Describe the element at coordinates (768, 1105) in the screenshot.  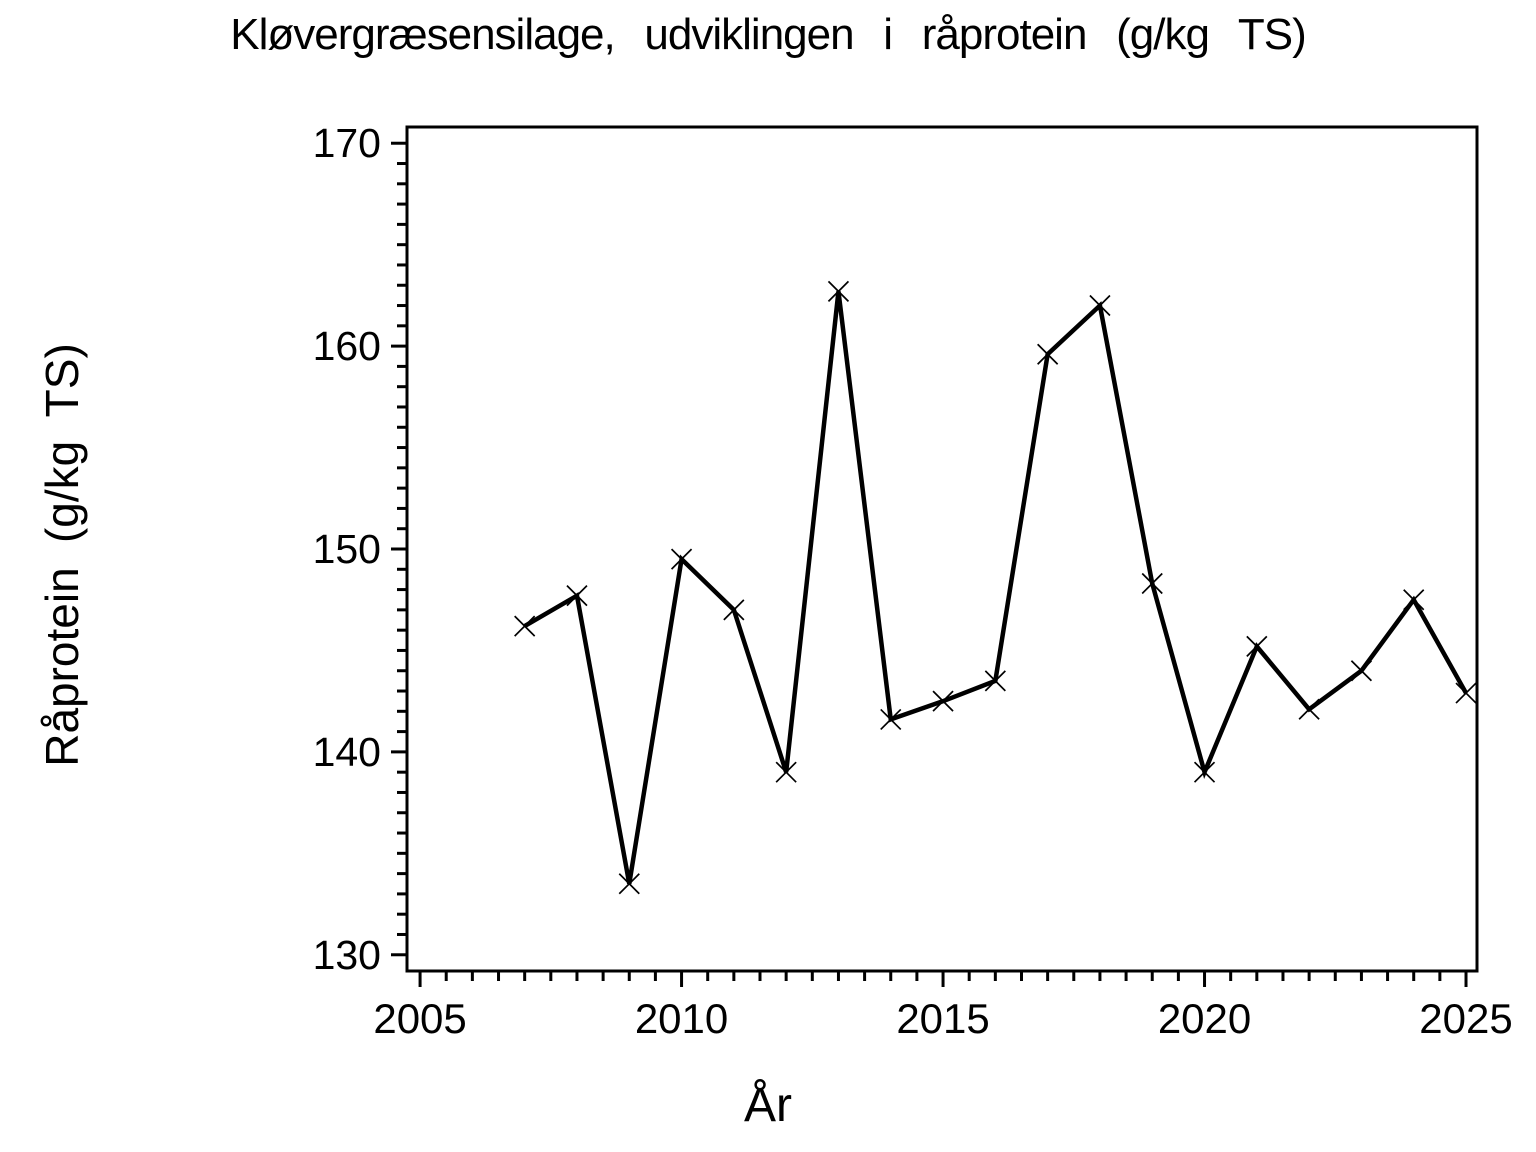
I see `x-axis-title: År` at that location.